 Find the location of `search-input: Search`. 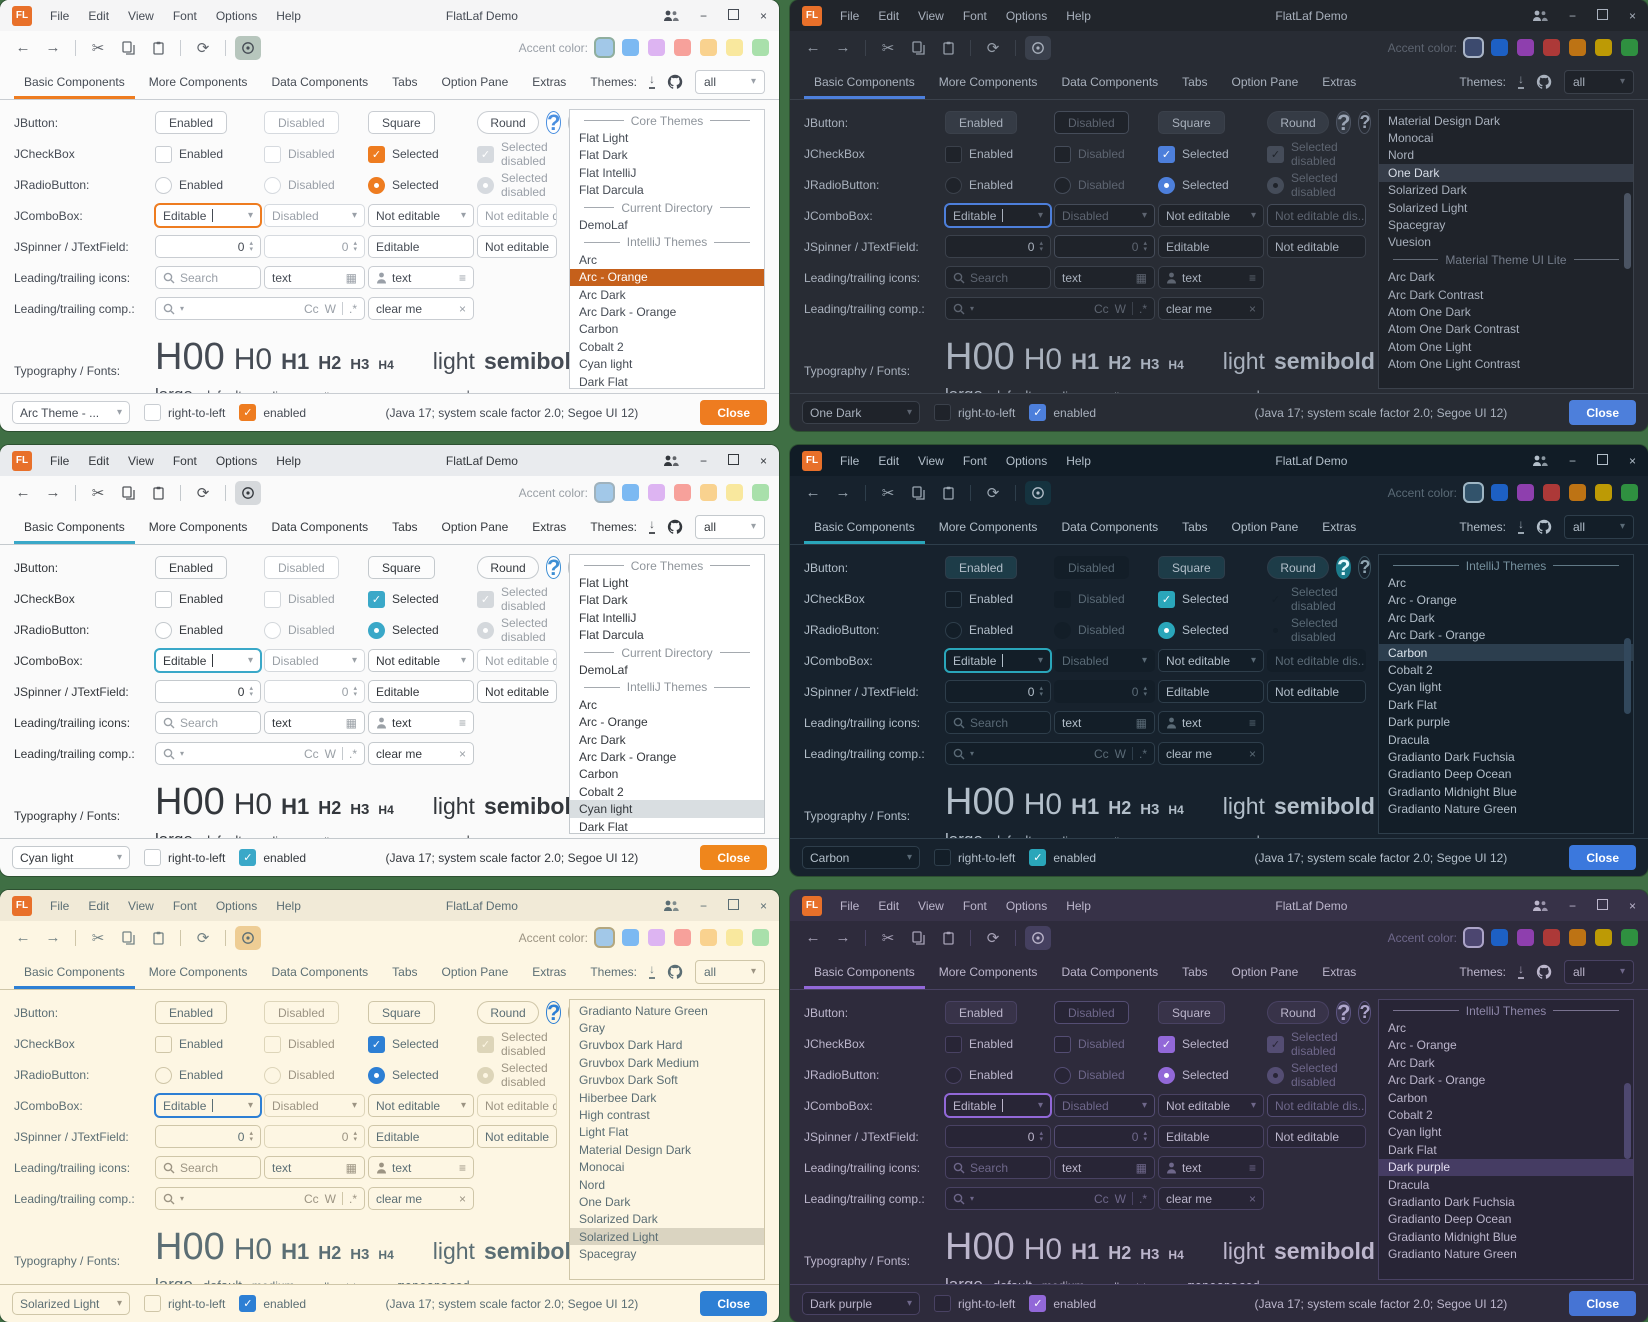

search-input: Search is located at coordinates (998, 1167).